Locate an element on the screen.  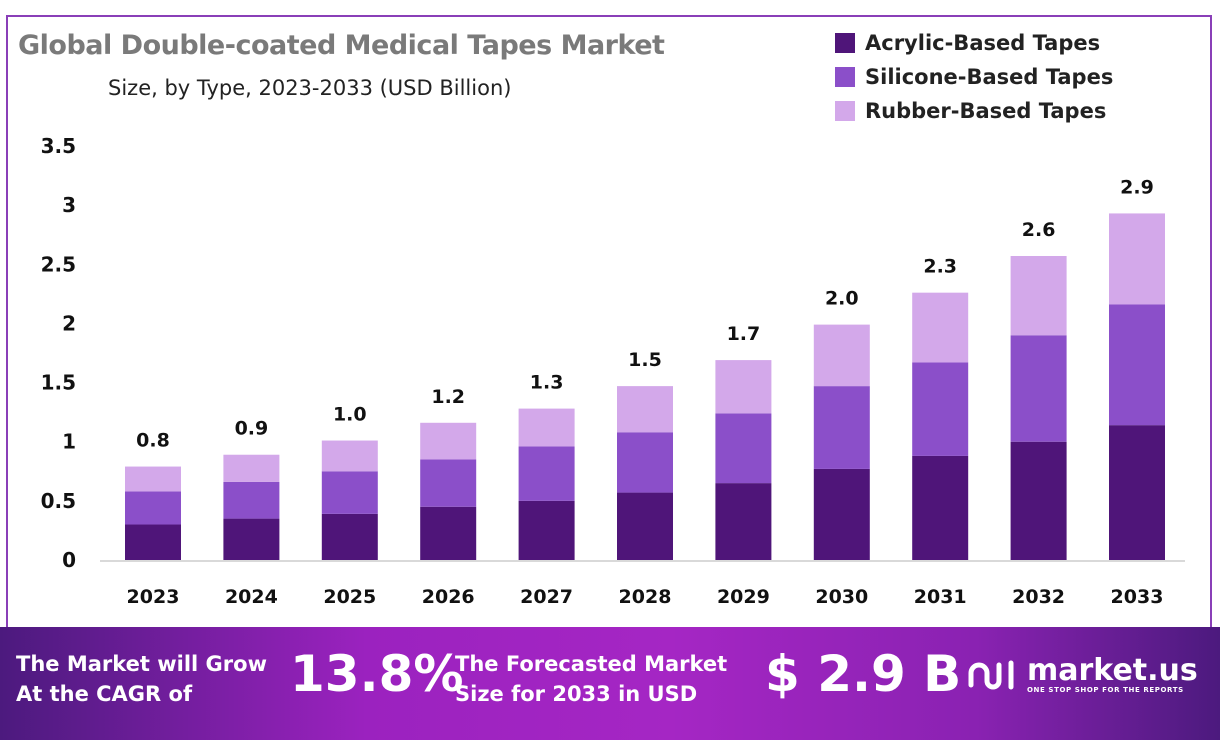
forecast-label-line: The Forecasted Market is located at coordinates (591, 664).